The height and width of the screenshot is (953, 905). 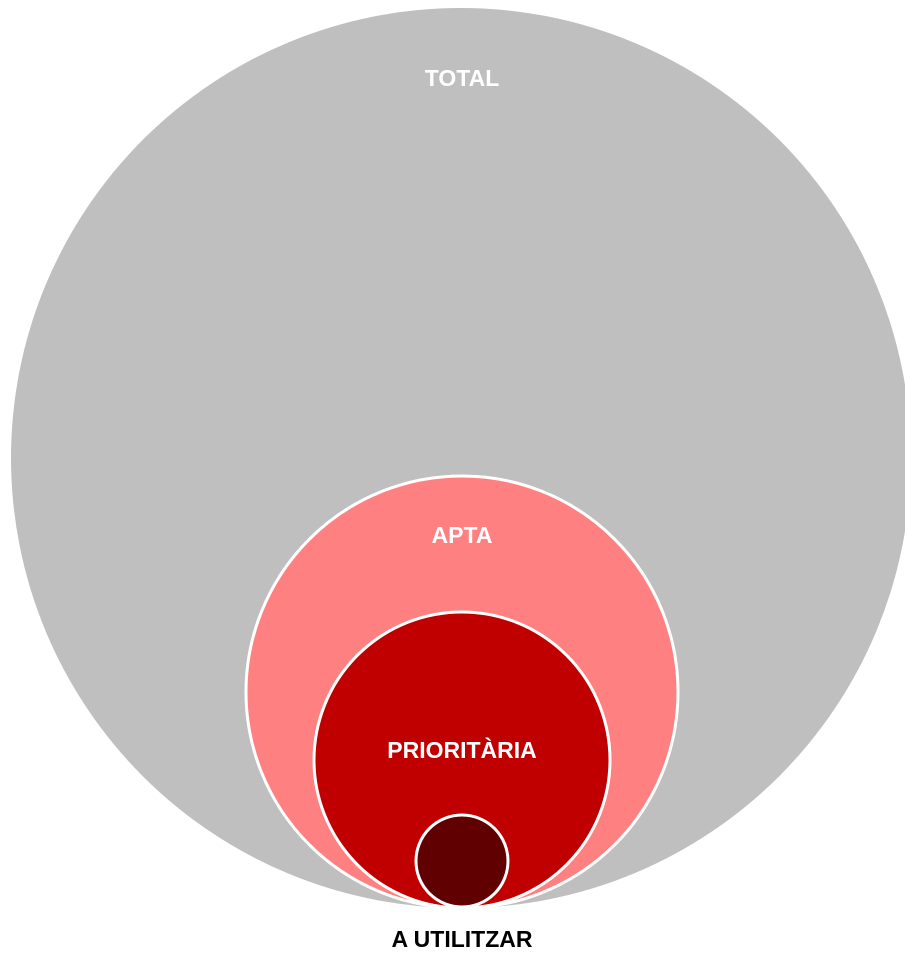 What do you see at coordinates (462, 861) in the screenshot?
I see `a-utilitzar-circle` at bounding box center [462, 861].